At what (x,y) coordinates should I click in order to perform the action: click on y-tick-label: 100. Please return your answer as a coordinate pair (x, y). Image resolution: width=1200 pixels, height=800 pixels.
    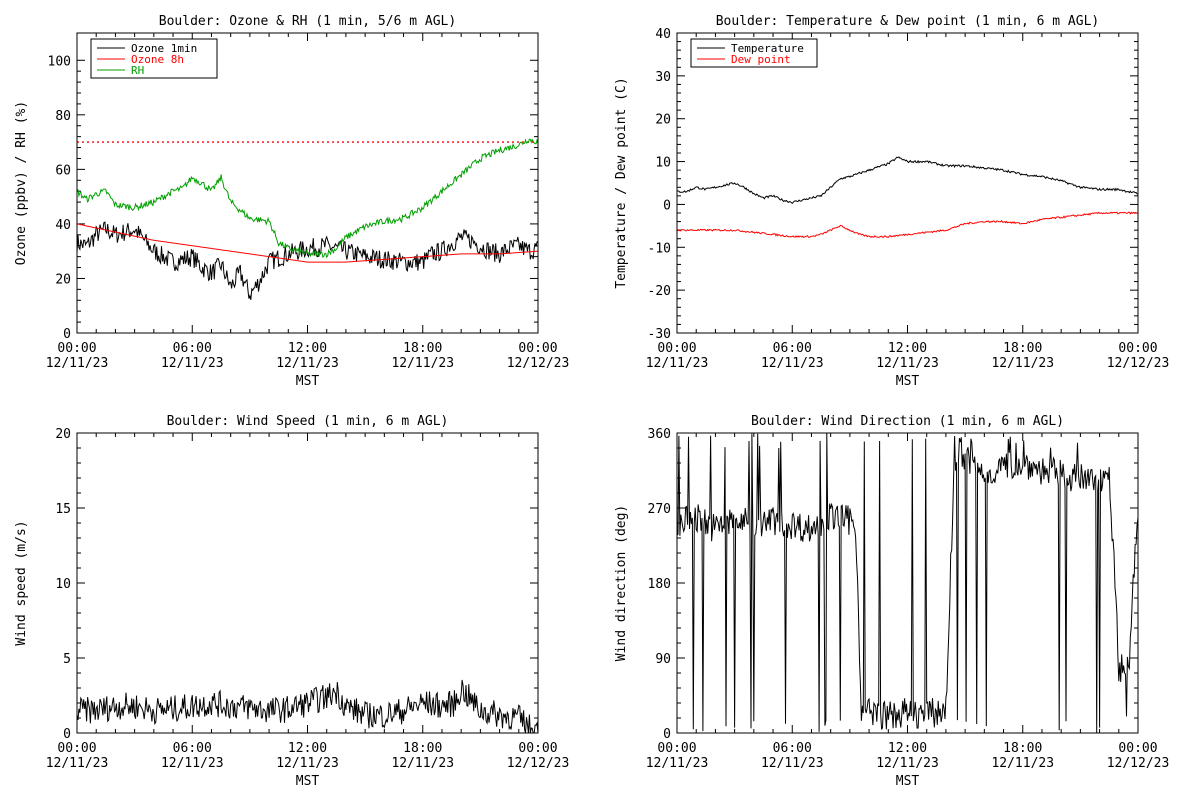
    Looking at the image, I should click on (59, 61).